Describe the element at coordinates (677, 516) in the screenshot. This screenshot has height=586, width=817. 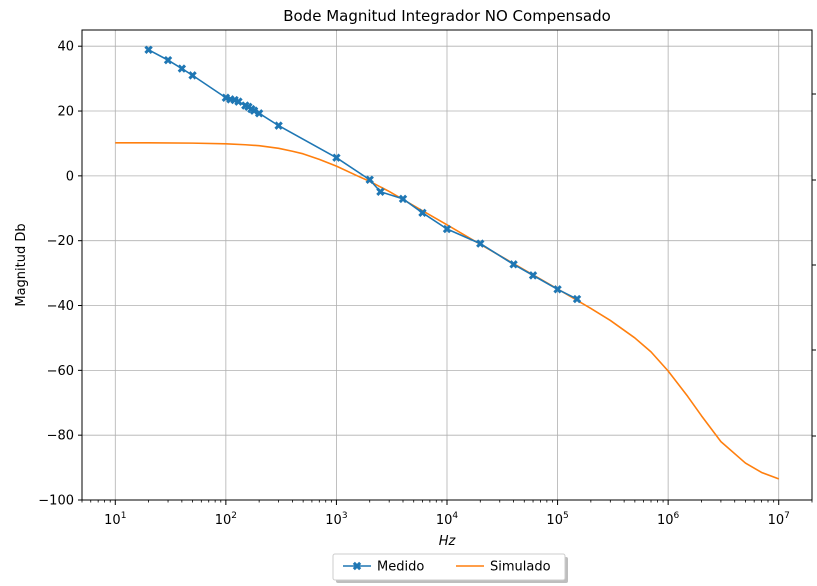
I see `x-tick-exponent: 6` at that location.